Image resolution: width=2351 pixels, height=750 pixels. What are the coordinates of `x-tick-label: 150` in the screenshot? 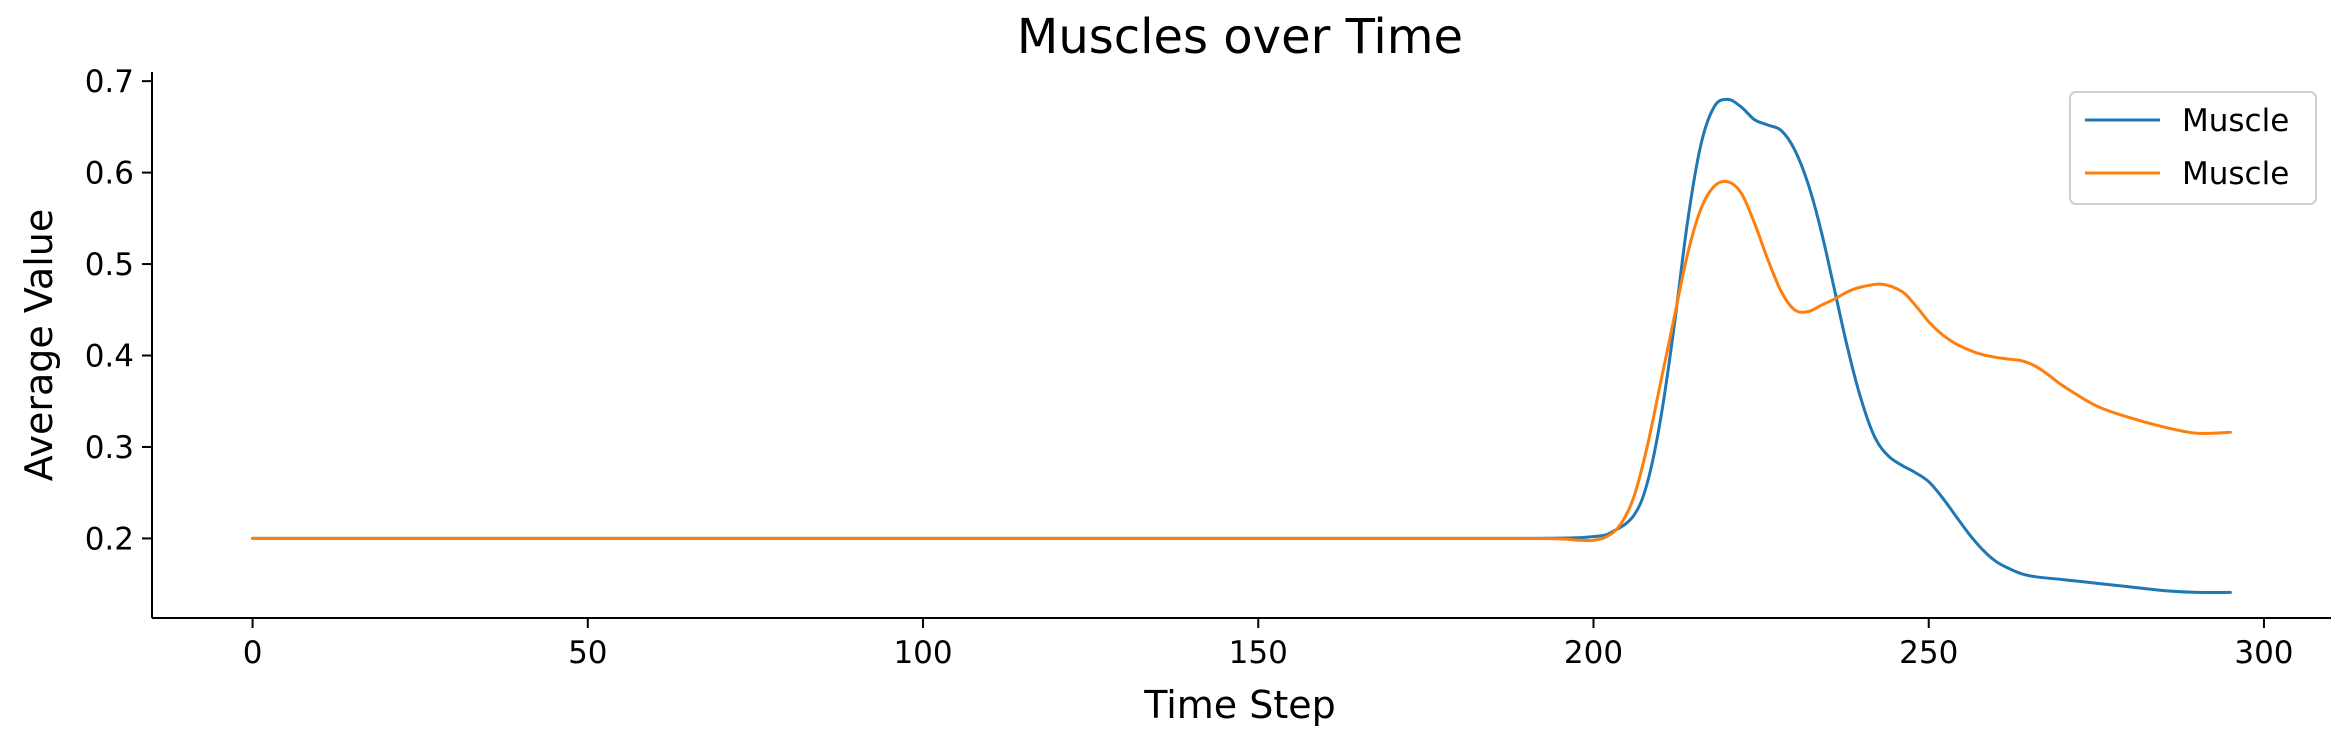 It's located at (1258, 653).